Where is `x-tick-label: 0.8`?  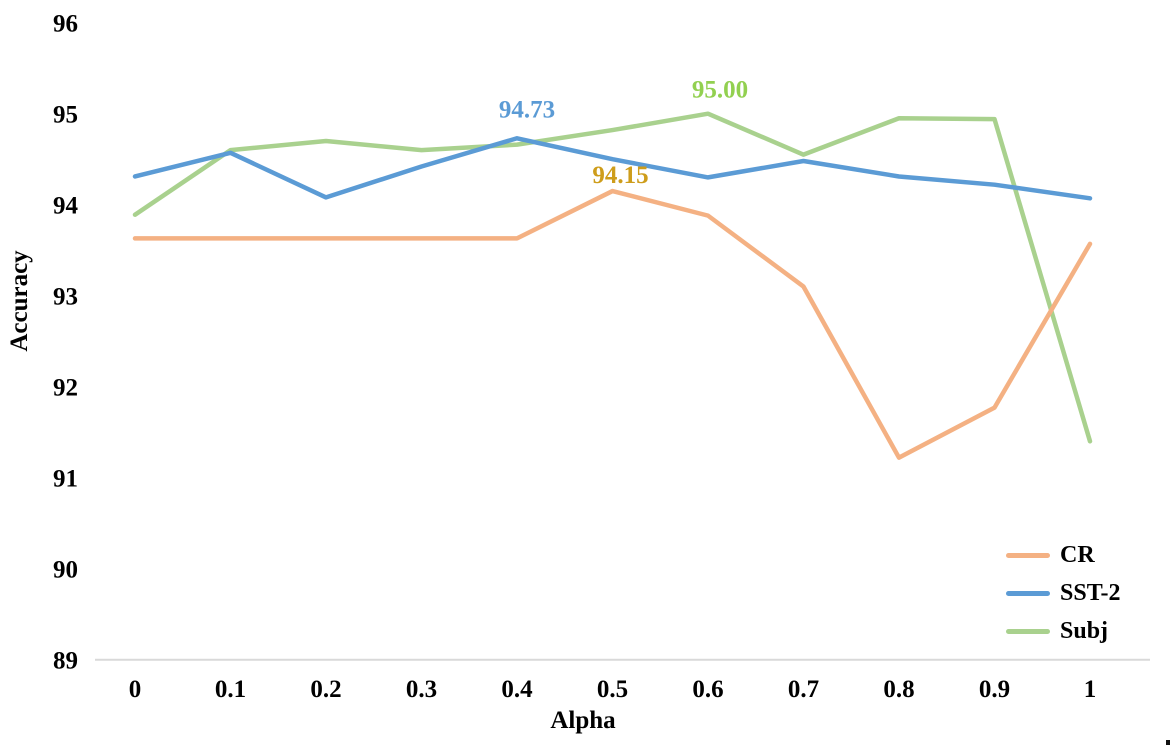 x-tick-label: 0.8 is located at coordinates (898, 689).